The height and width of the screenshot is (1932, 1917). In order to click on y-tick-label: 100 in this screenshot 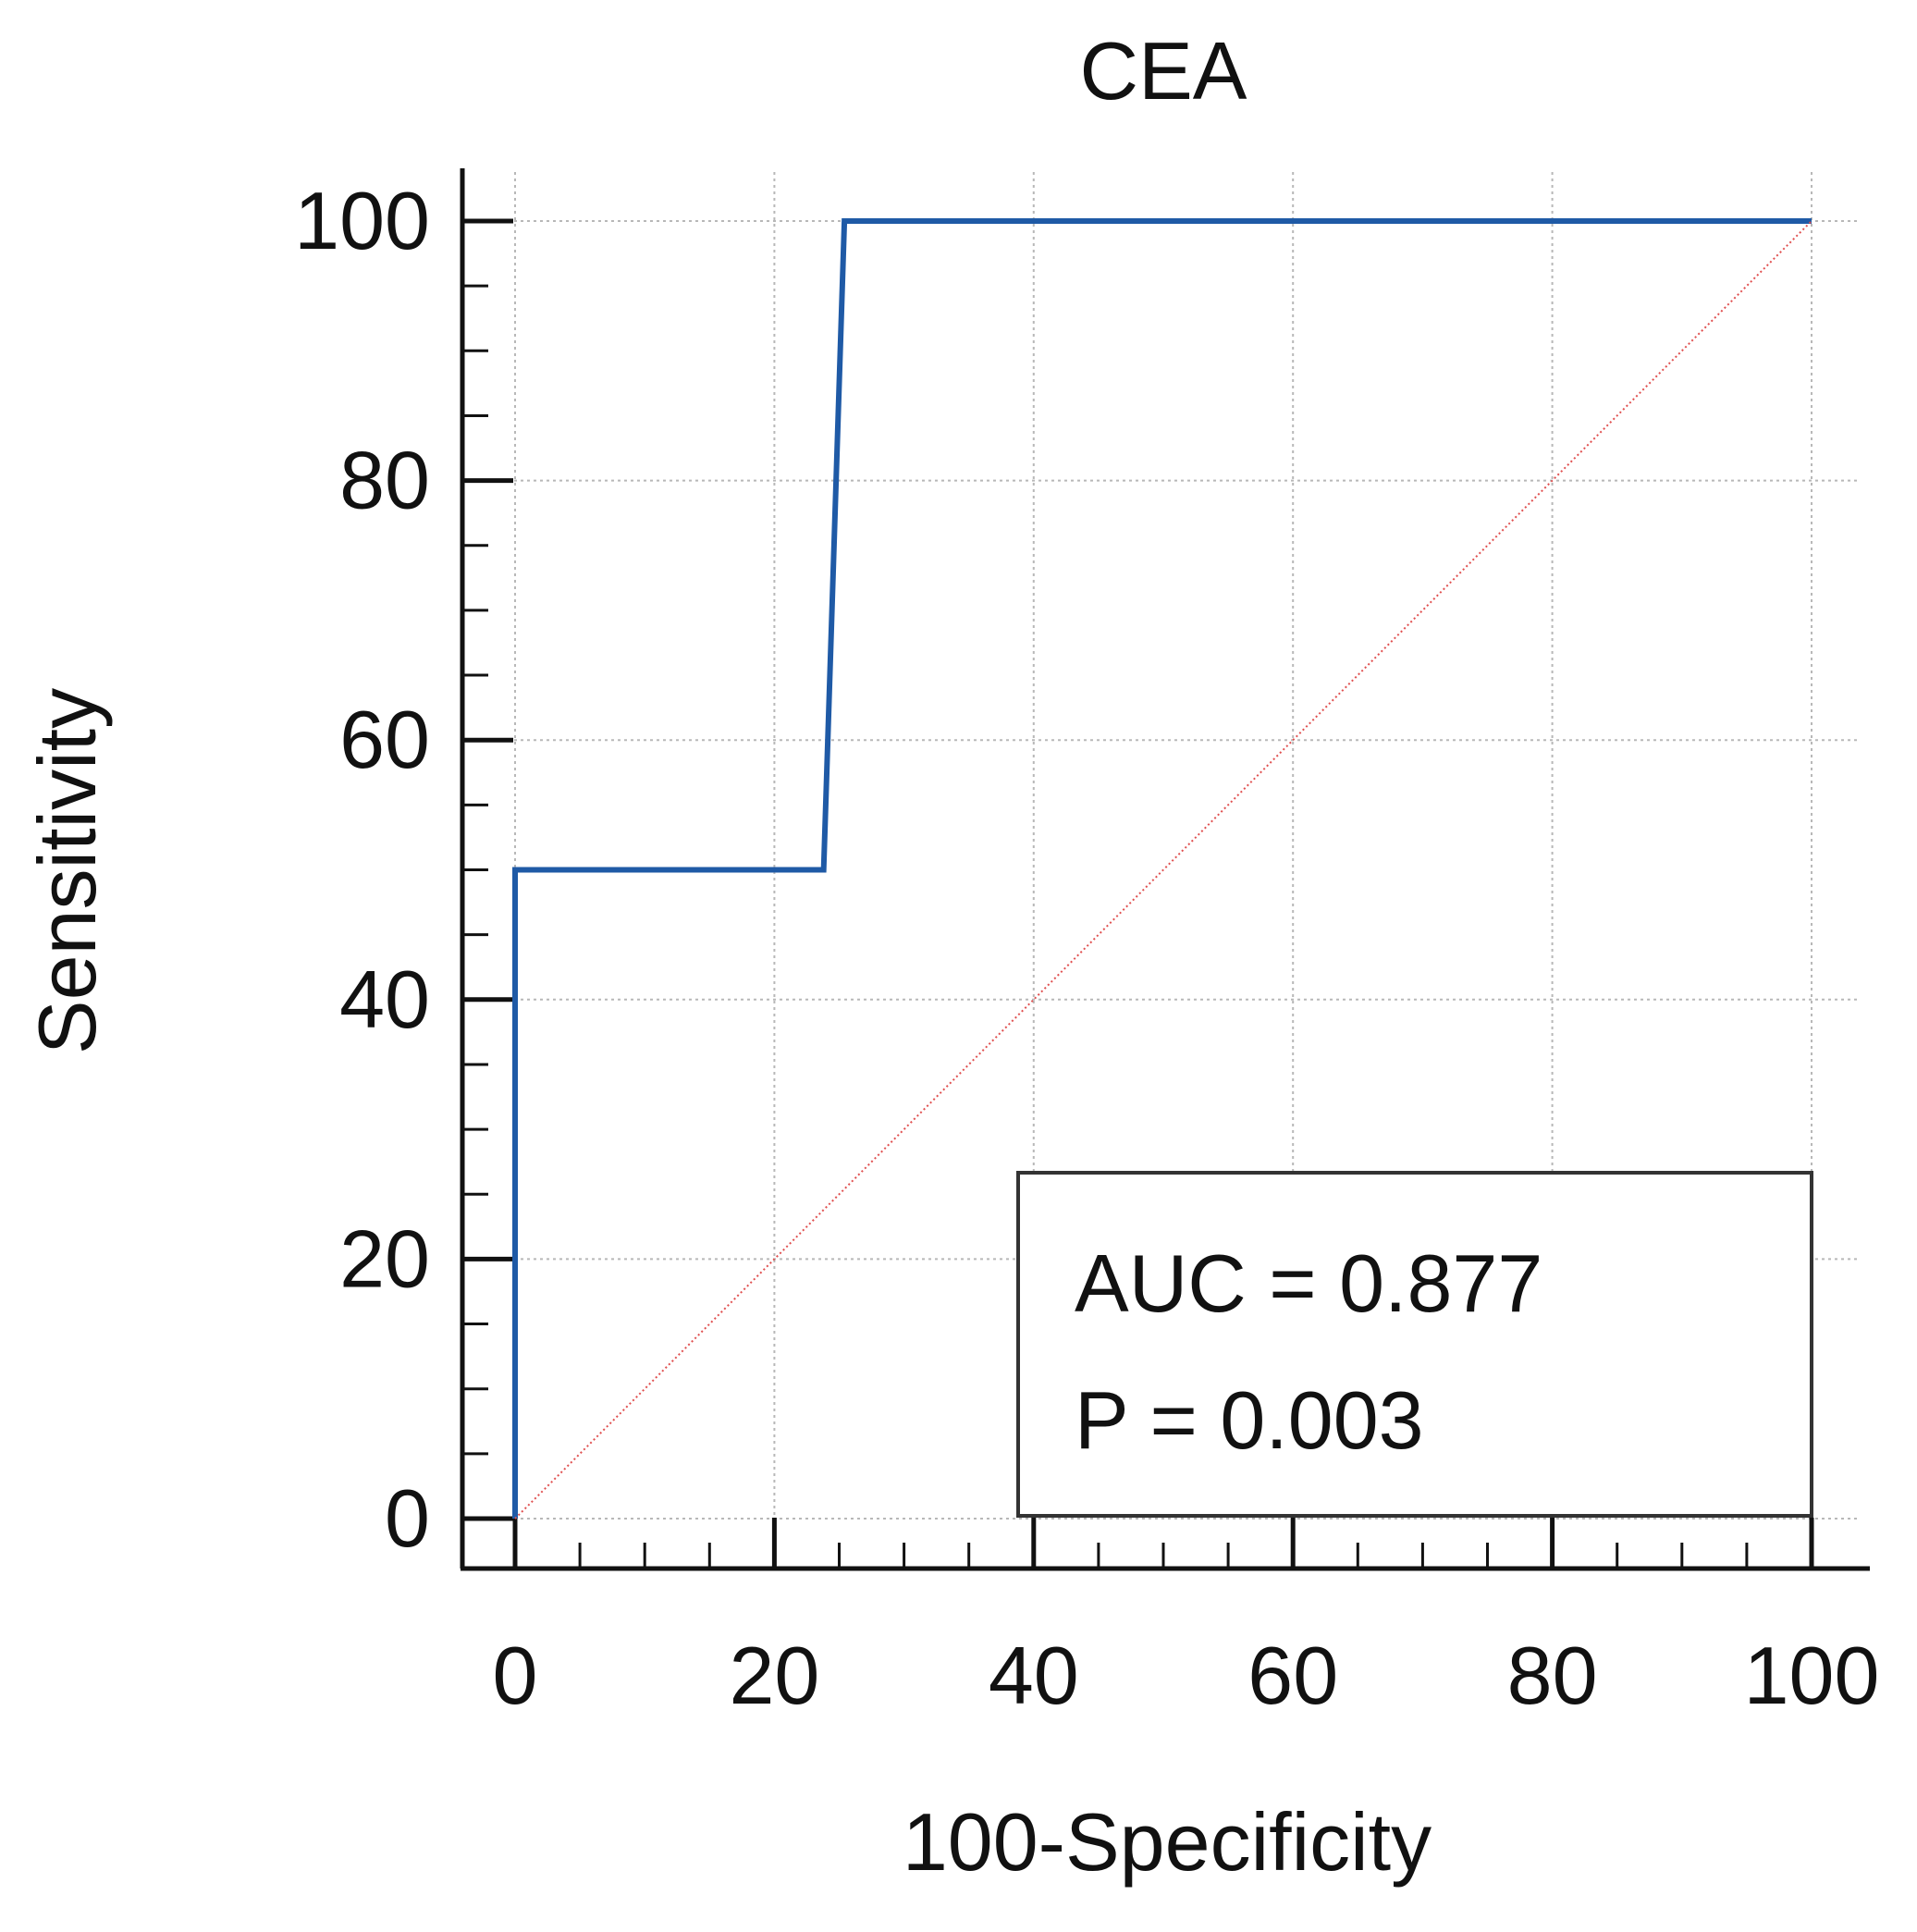, I will do `click(362, 221)`.